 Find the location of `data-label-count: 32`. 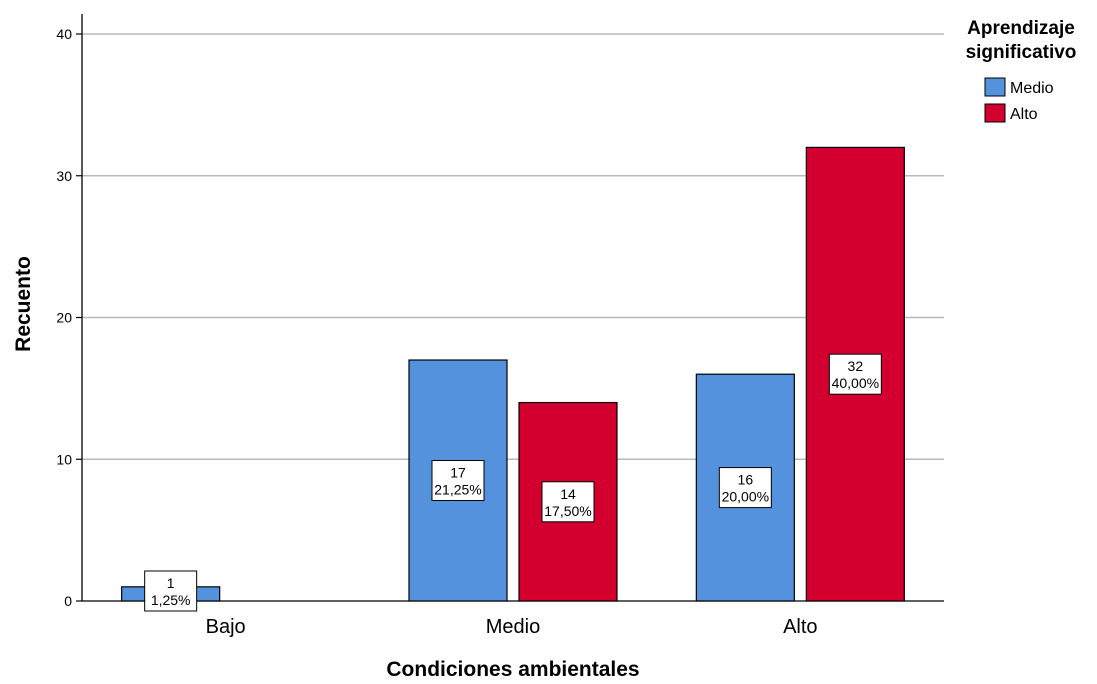

data-label-count: 32 is located at coordinates (856, 366).